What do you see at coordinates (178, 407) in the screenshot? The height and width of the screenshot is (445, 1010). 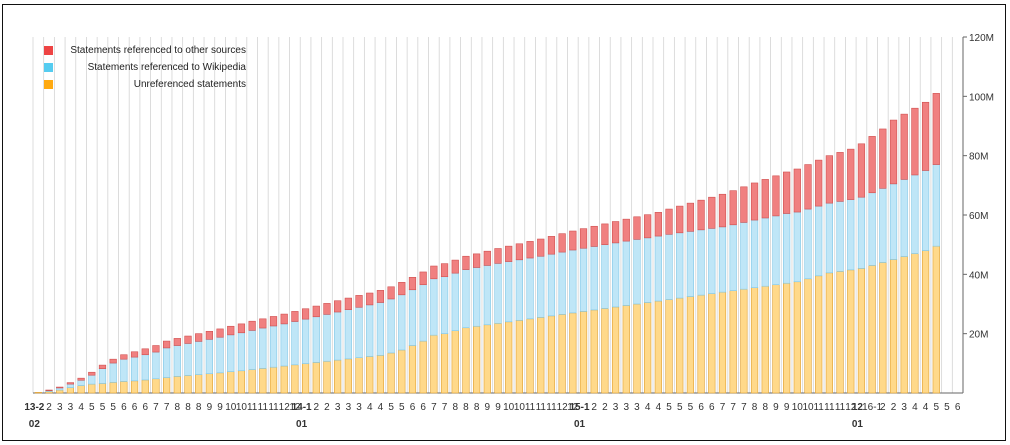 I see `x-tick-label: 8` at bounding box center [178, 407].